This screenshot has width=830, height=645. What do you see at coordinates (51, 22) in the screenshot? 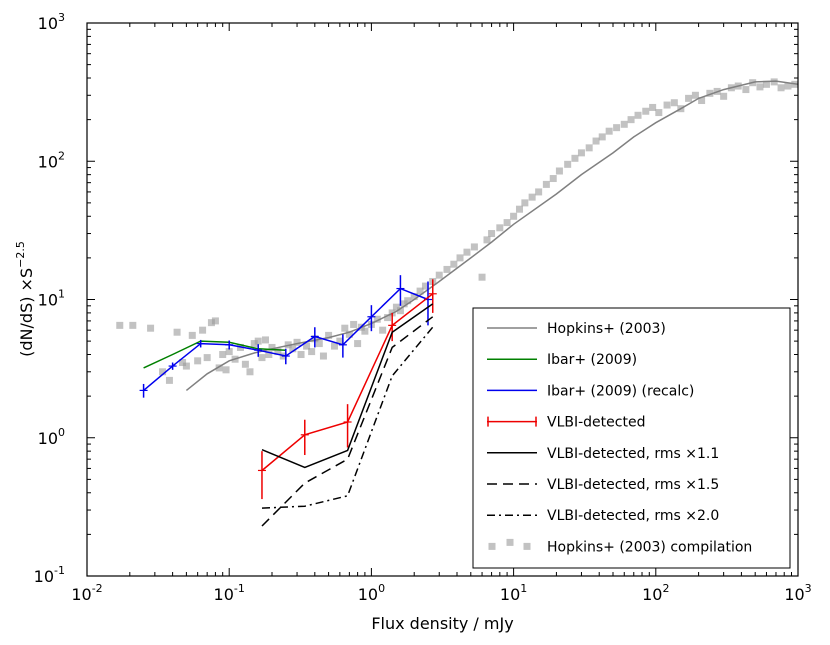
I see `y-tick-label: 10³` at bounding box center [51, 22].